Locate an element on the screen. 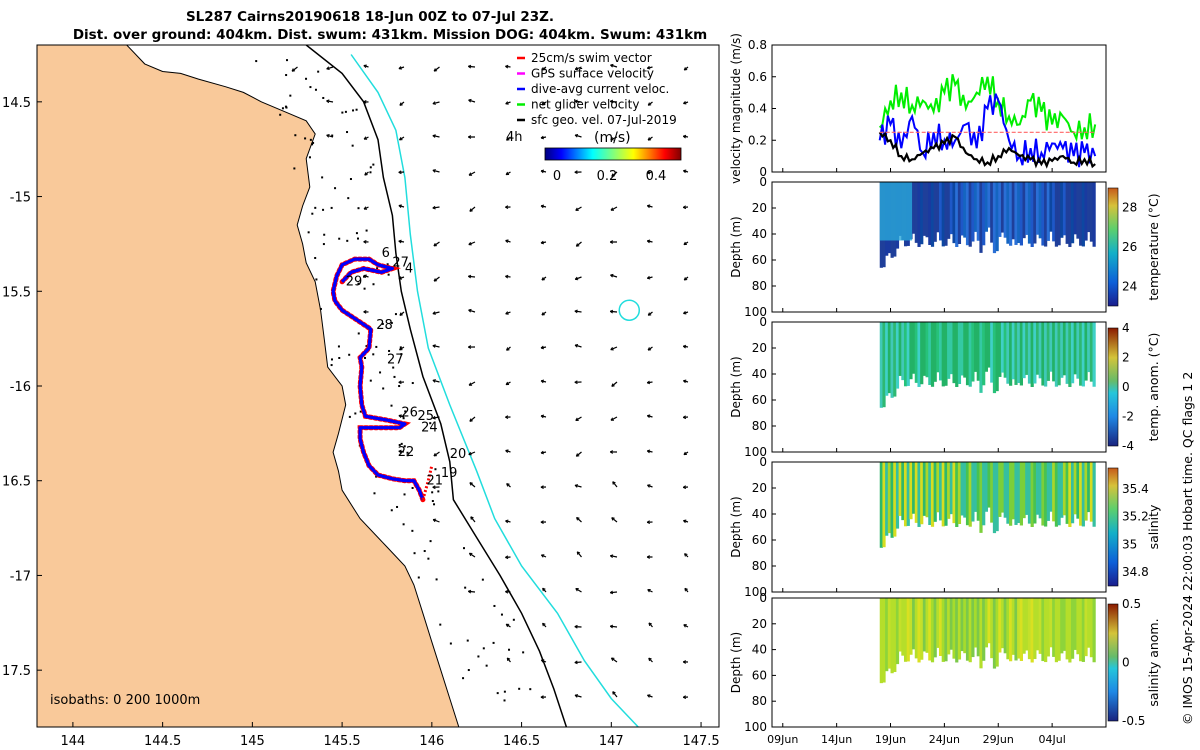 The width and height of the screenshot is (1200, 750). isobaths-label: isobaths: 0 200 1000m is located at coordinates (125, 700).